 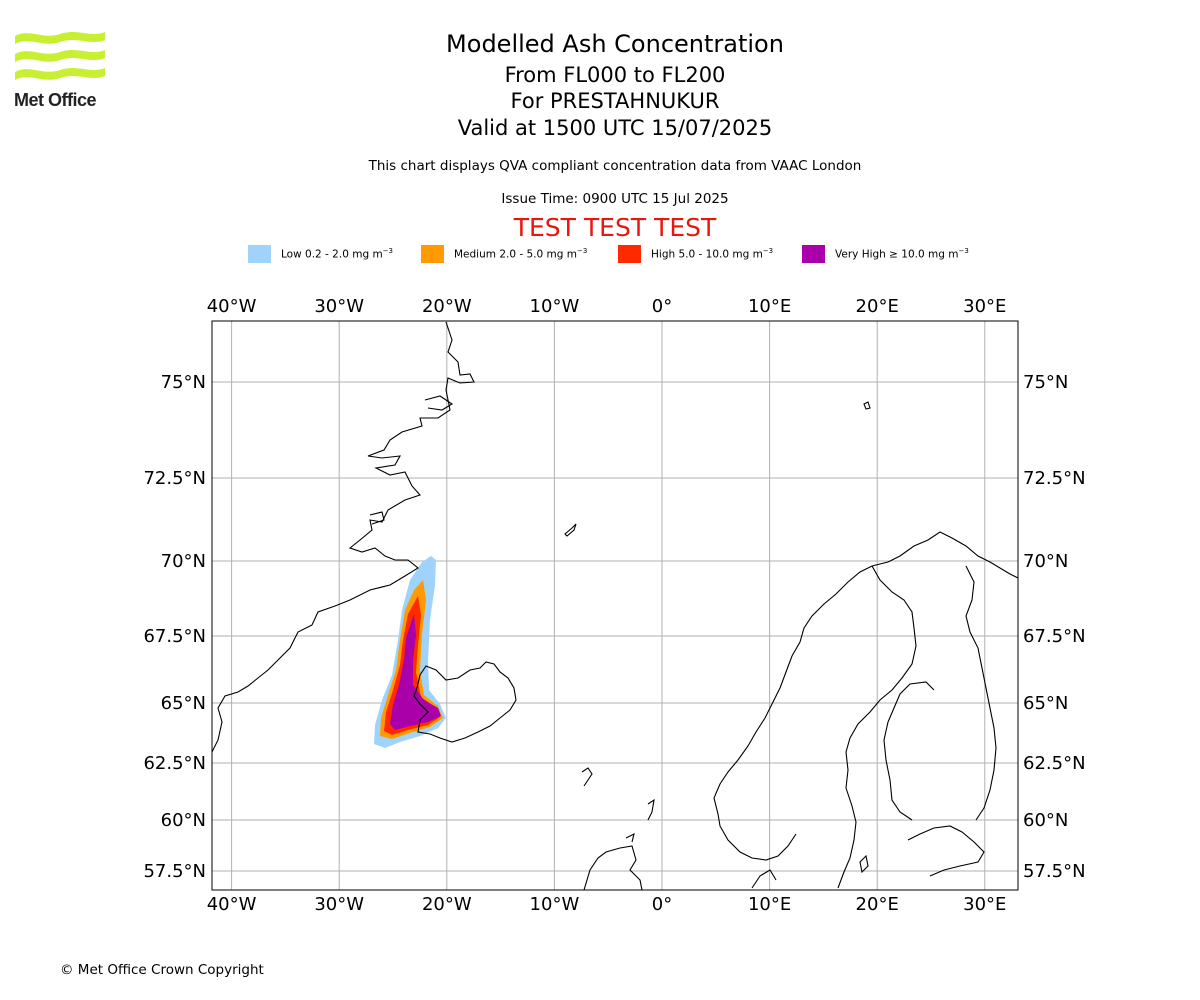 What do you see at coordinates (339, 904) in the screenshot?
I see `lon-tick-label-bottom: 30°W` at bounding box center [339, 904].